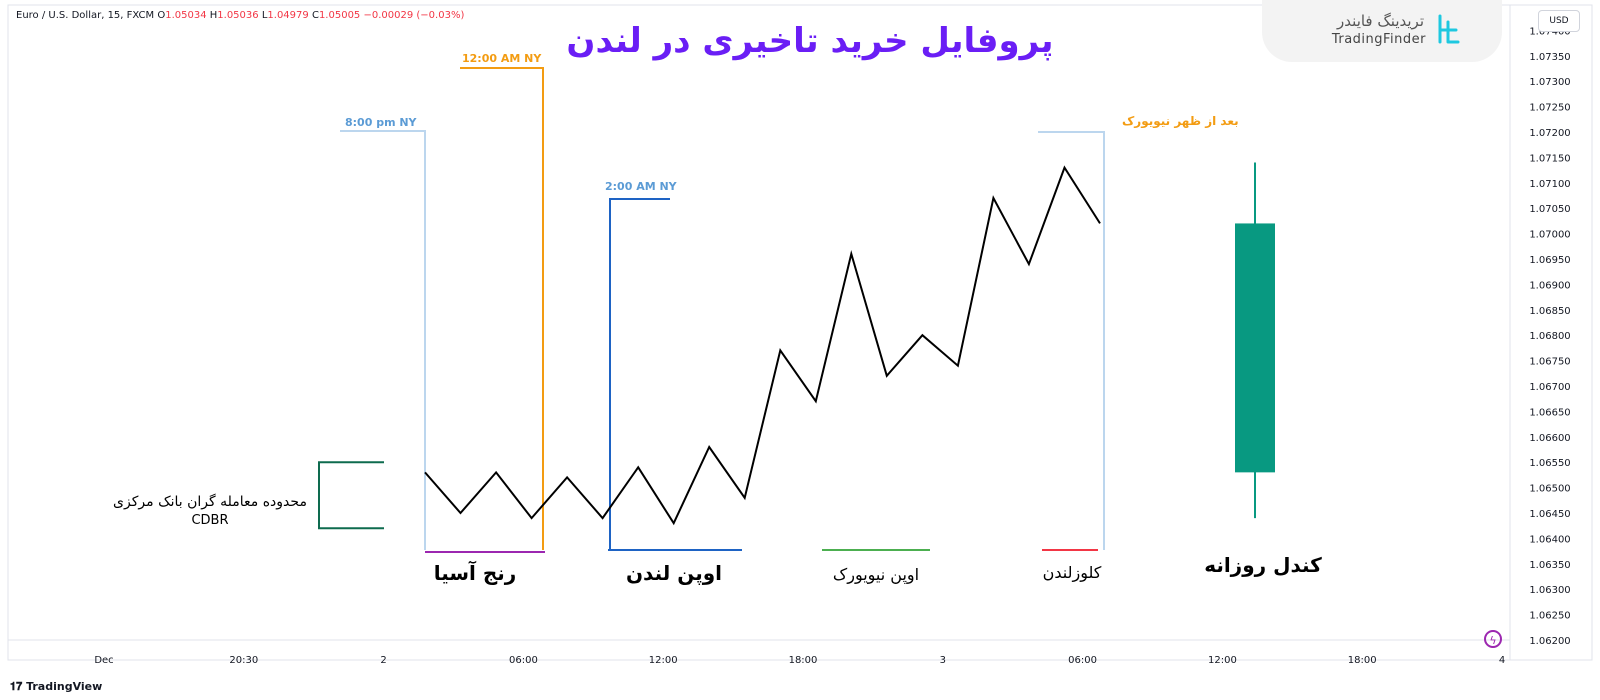  Describe the element at coordinates (1549, 82) in the screenshot. I see `price-tick-label: 1.07300` at that location.